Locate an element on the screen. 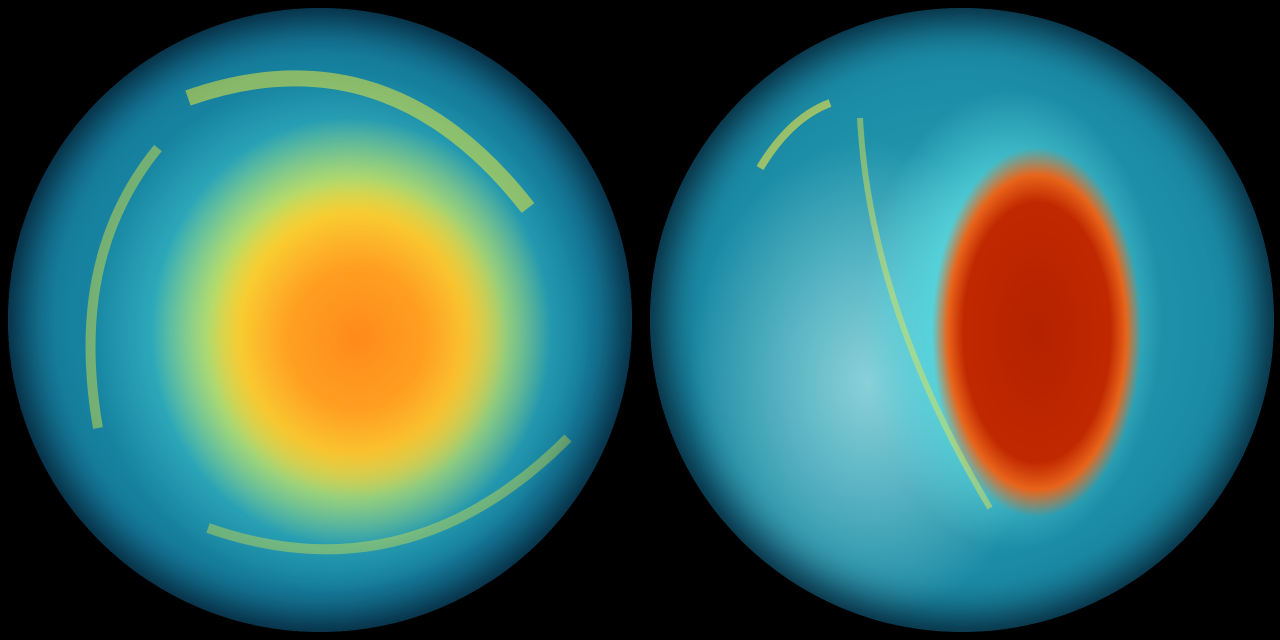 Image resolution: width=1280 pixels, height=640 pixels. swirl-bands is located at coordinates (874, 304).